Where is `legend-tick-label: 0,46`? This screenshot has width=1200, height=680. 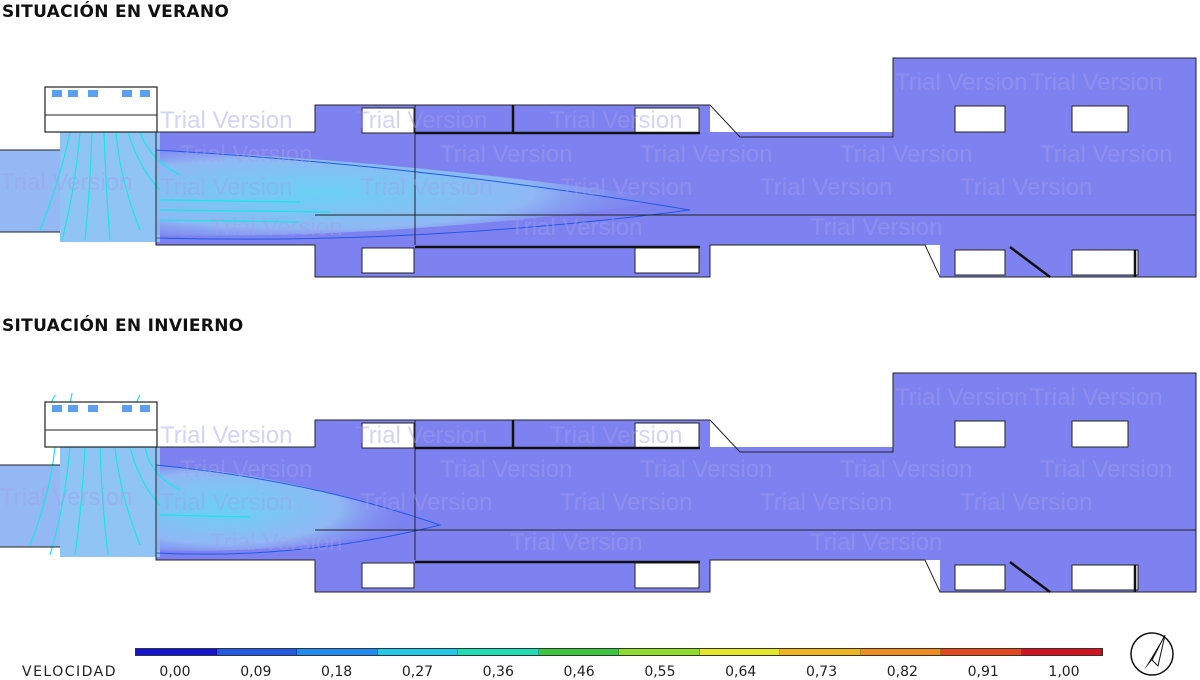 legend-tick-label: 0,46 is located at coordinates (579, 672).